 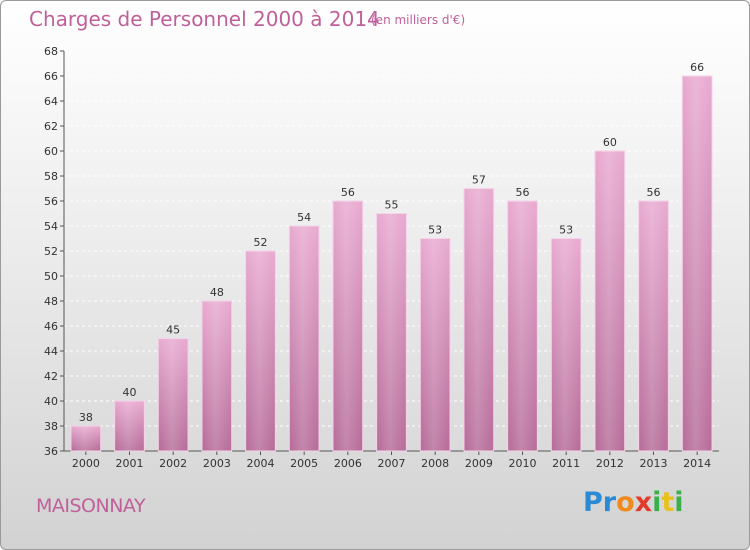 What do you see at coordinates (86, 463) in the screenshot?
I see `x-tick-label-2000: 2000` at bounding box center [86, 463].